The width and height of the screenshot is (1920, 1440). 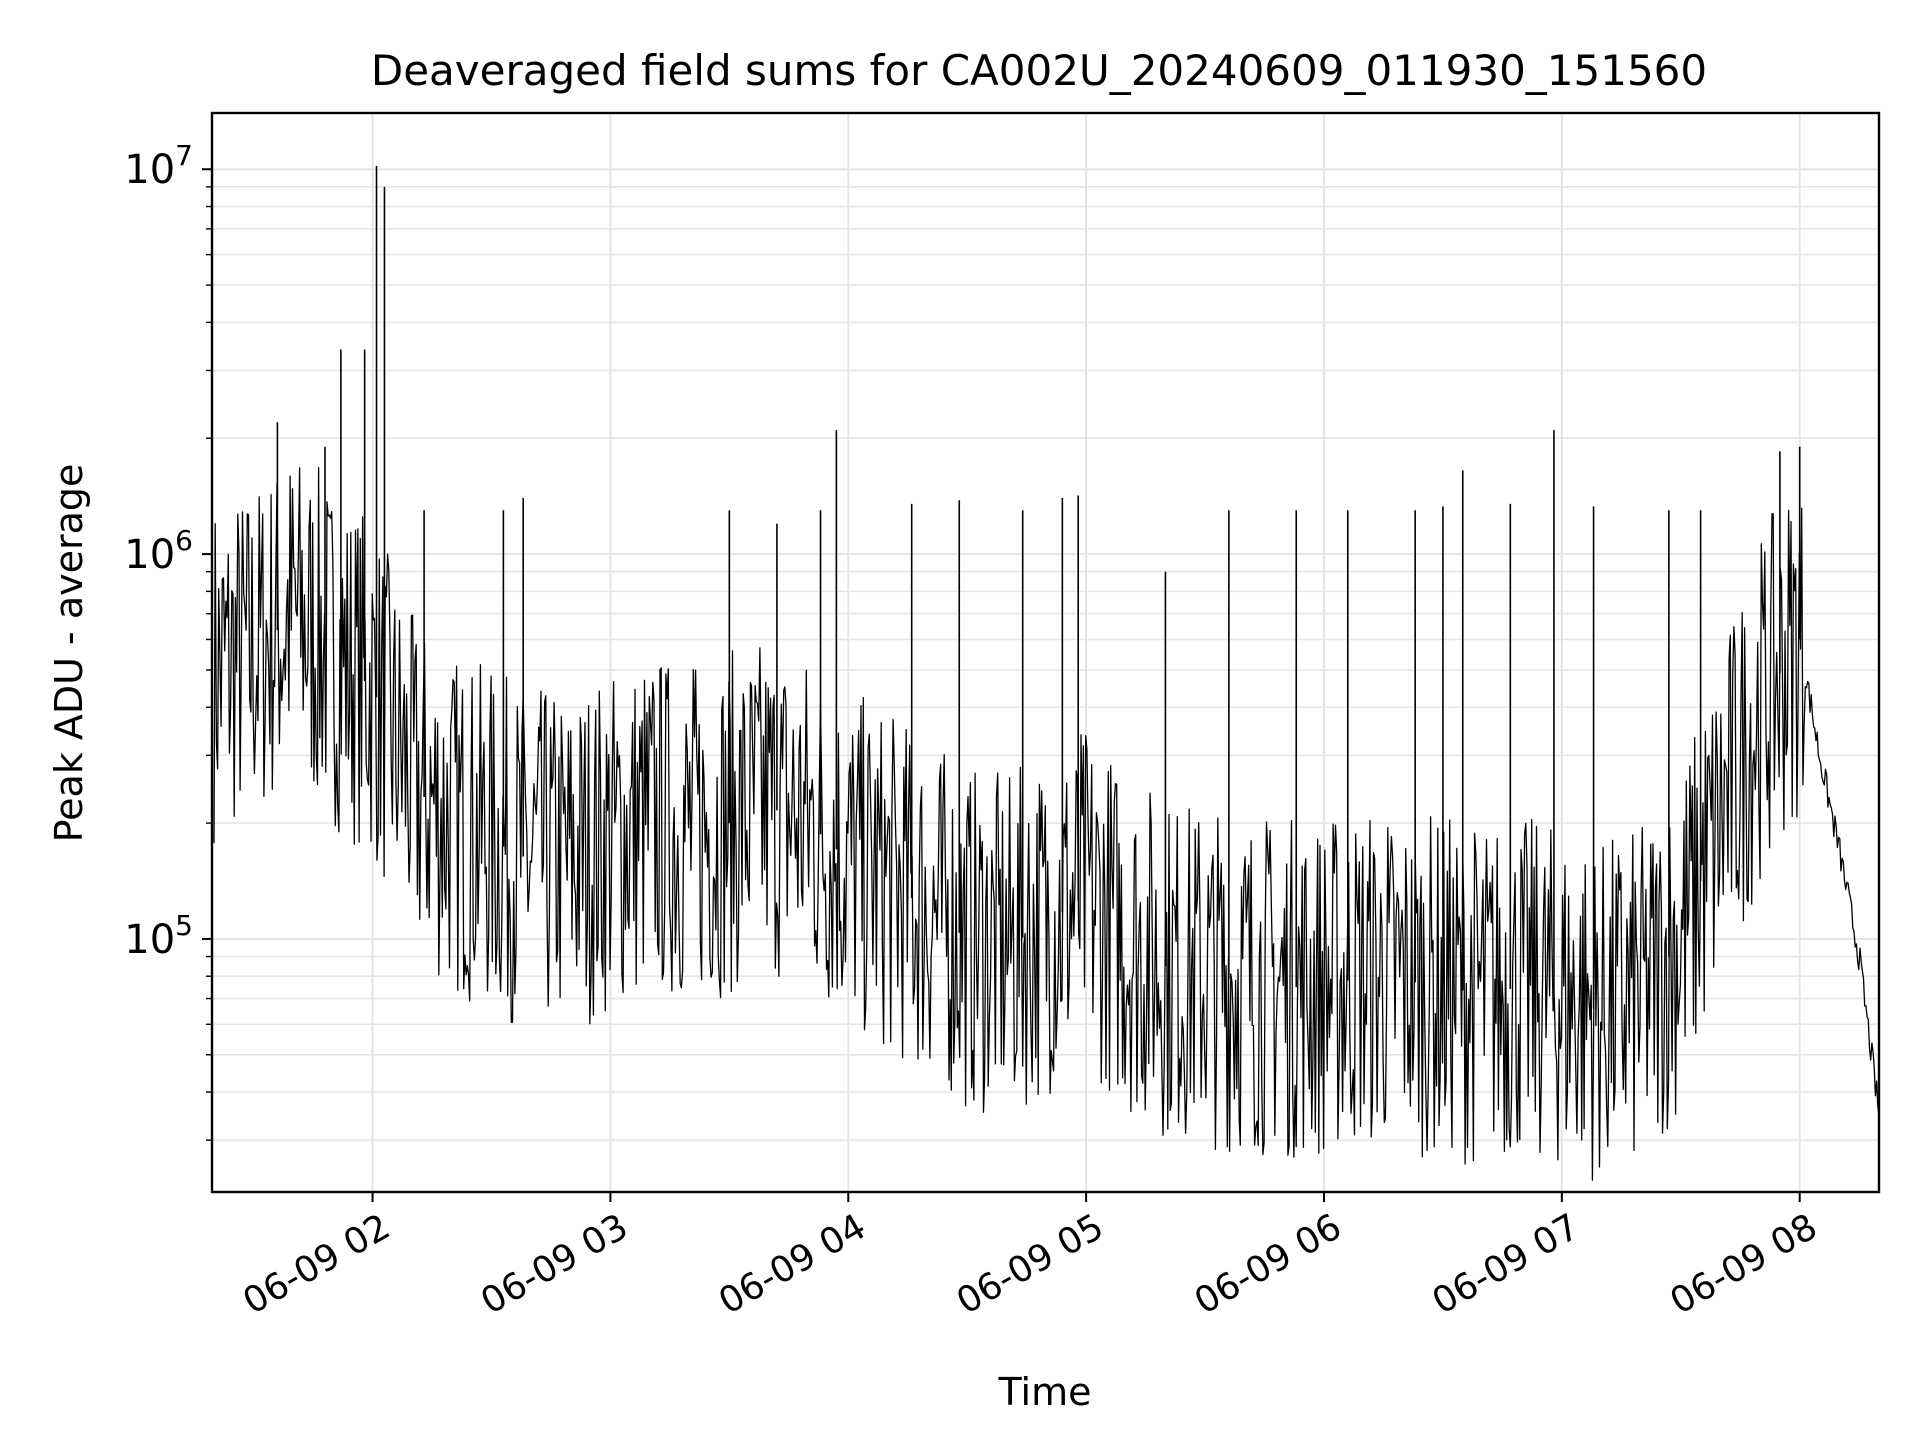 I want to click on y-axis-ticks: 10⁵ 10⁶ 10⁷, so click(x=168, y=640).